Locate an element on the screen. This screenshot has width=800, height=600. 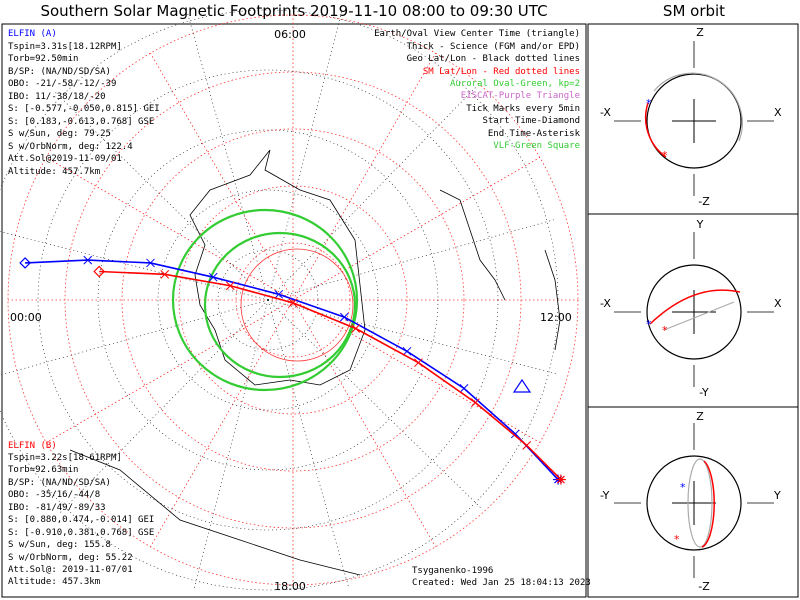
probe-a-line: Tspin=3.31s[18.12RPM] is located at coordinates (65, 47).